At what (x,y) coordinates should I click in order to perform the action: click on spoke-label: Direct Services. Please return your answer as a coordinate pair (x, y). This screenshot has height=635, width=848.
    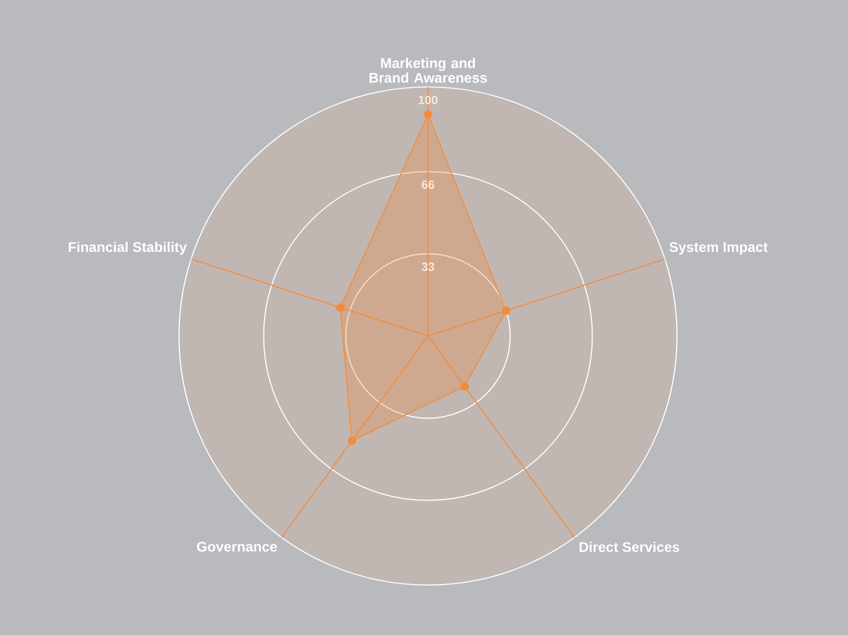
    Looking at the image, I should click on (630, 547).